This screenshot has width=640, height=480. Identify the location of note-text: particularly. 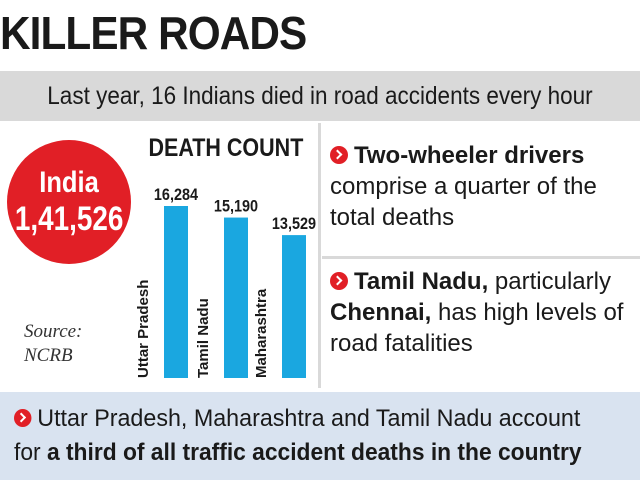
(549, 281).